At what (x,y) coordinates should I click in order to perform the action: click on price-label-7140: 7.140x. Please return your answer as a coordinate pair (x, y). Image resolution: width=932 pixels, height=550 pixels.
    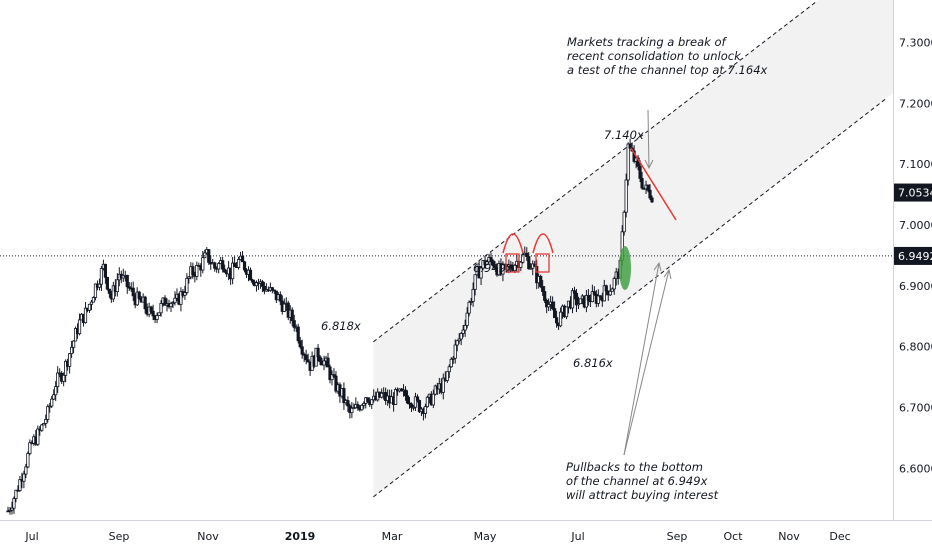
    Looking at the image, I should click on (624, 135).